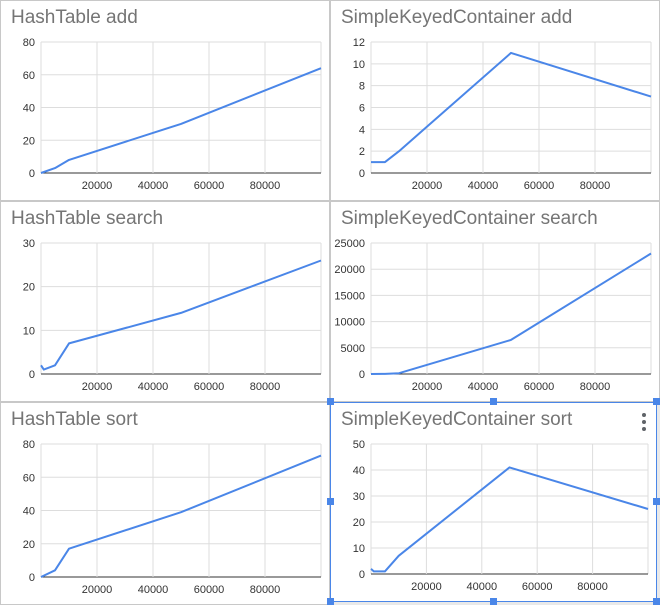 The image size is (660, 605). What do you see at coordinates (349, 270) in the screenshot?
I see `y-tick-label: 20000` at bounding box center [349, 270].